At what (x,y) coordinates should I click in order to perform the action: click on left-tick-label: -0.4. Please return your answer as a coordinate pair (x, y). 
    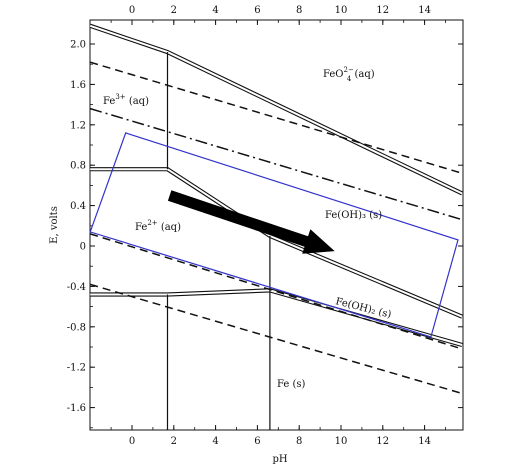
    Looking at the image, I should click on (76, 287).